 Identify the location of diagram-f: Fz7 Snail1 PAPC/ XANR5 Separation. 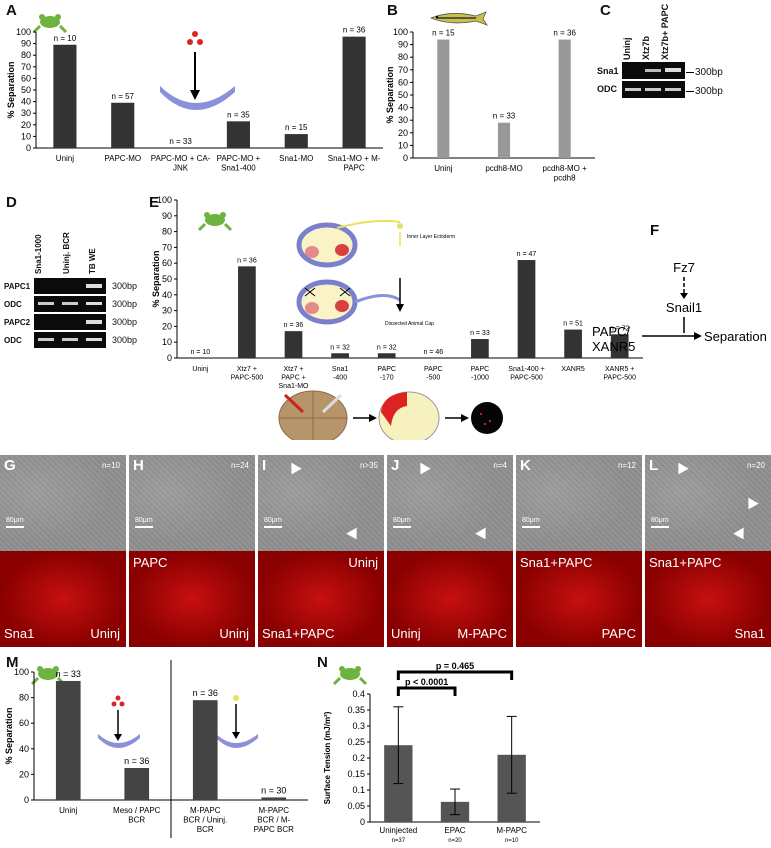
(679, 307).